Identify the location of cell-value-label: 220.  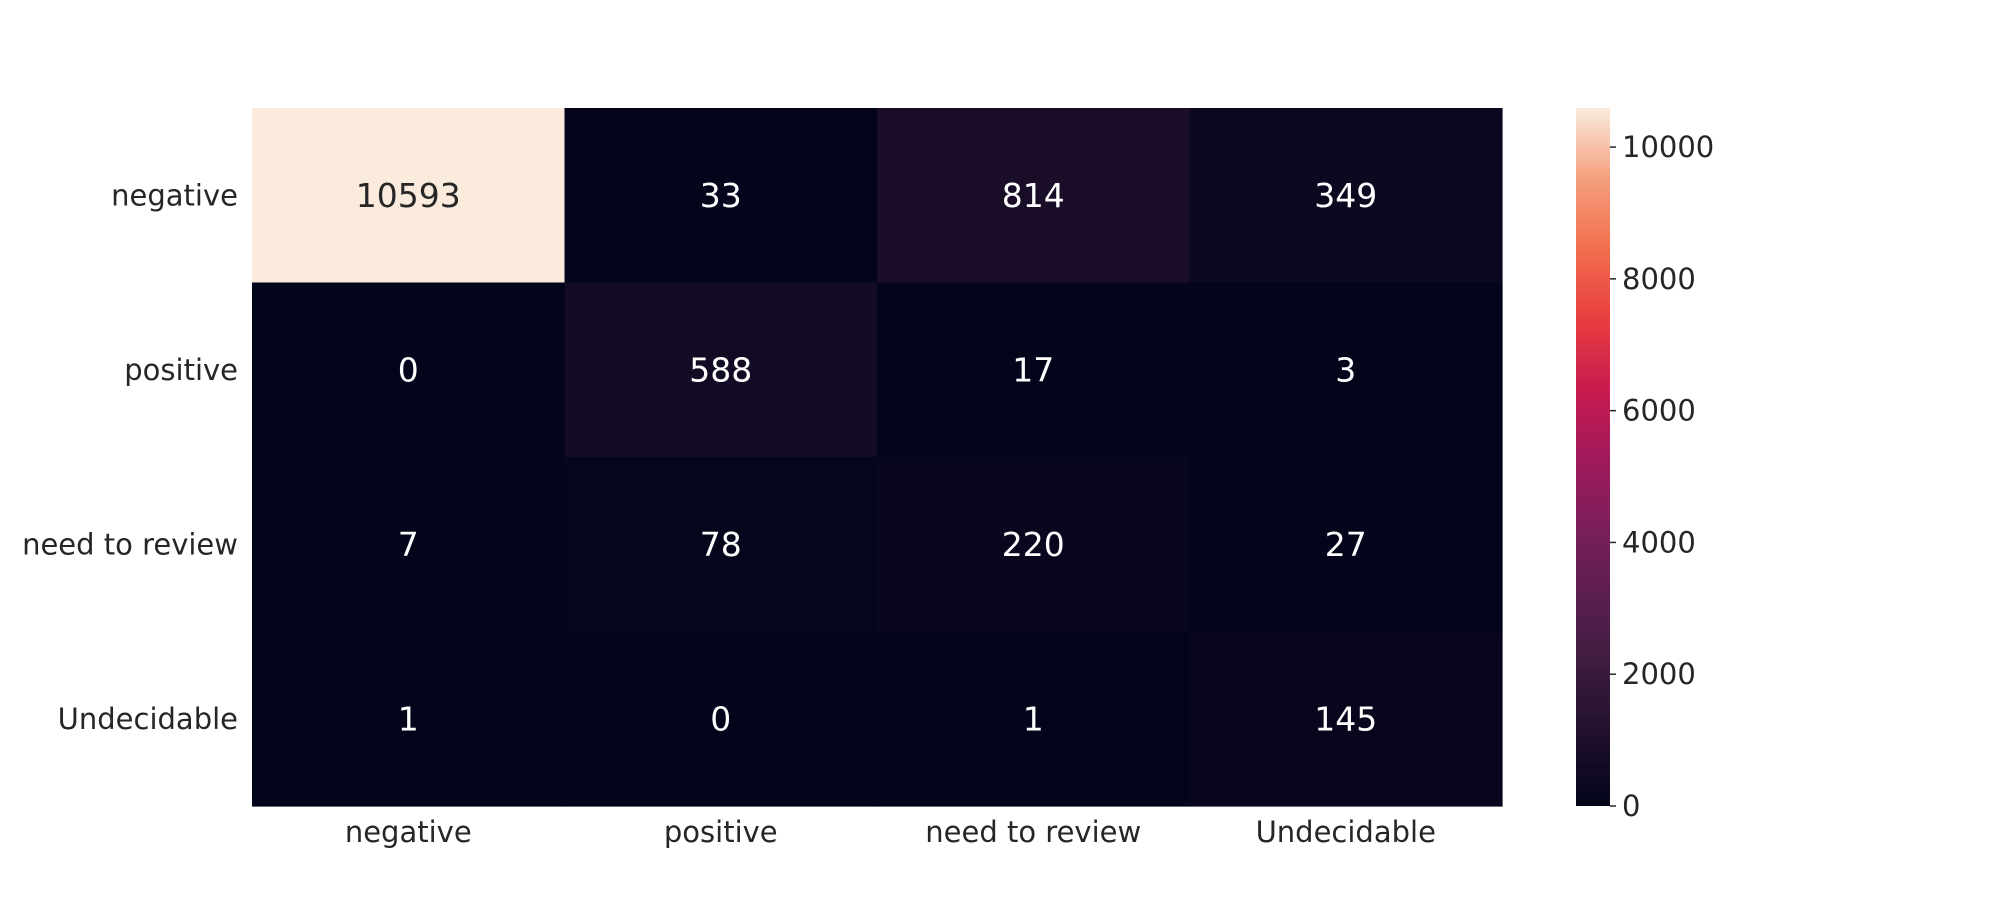
(1033, 544).